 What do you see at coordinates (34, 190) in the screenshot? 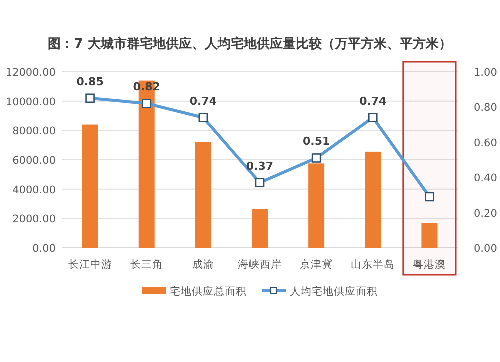
I see `y-tick-label: 4000.00` at bounding box center [34, 190].